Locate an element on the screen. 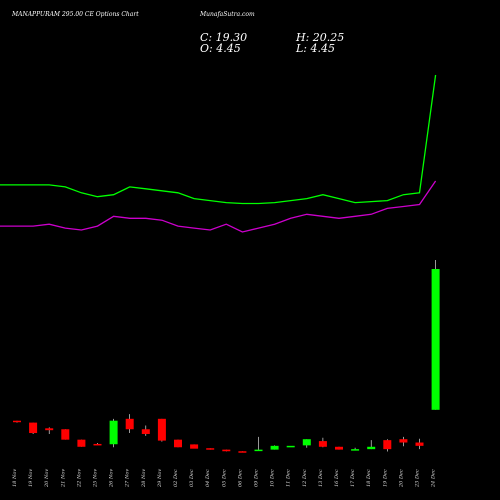 The width and height of the screenshot is (500, 500). ohlc-close: C: 19.30 is located at coordinates (224, 37).